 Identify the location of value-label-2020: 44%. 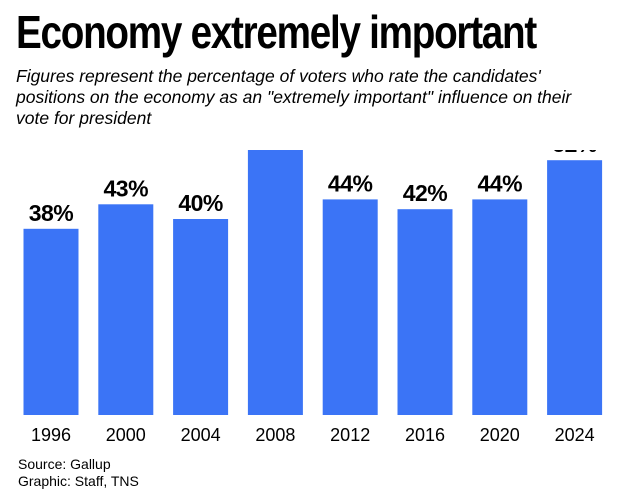
(500, 183).